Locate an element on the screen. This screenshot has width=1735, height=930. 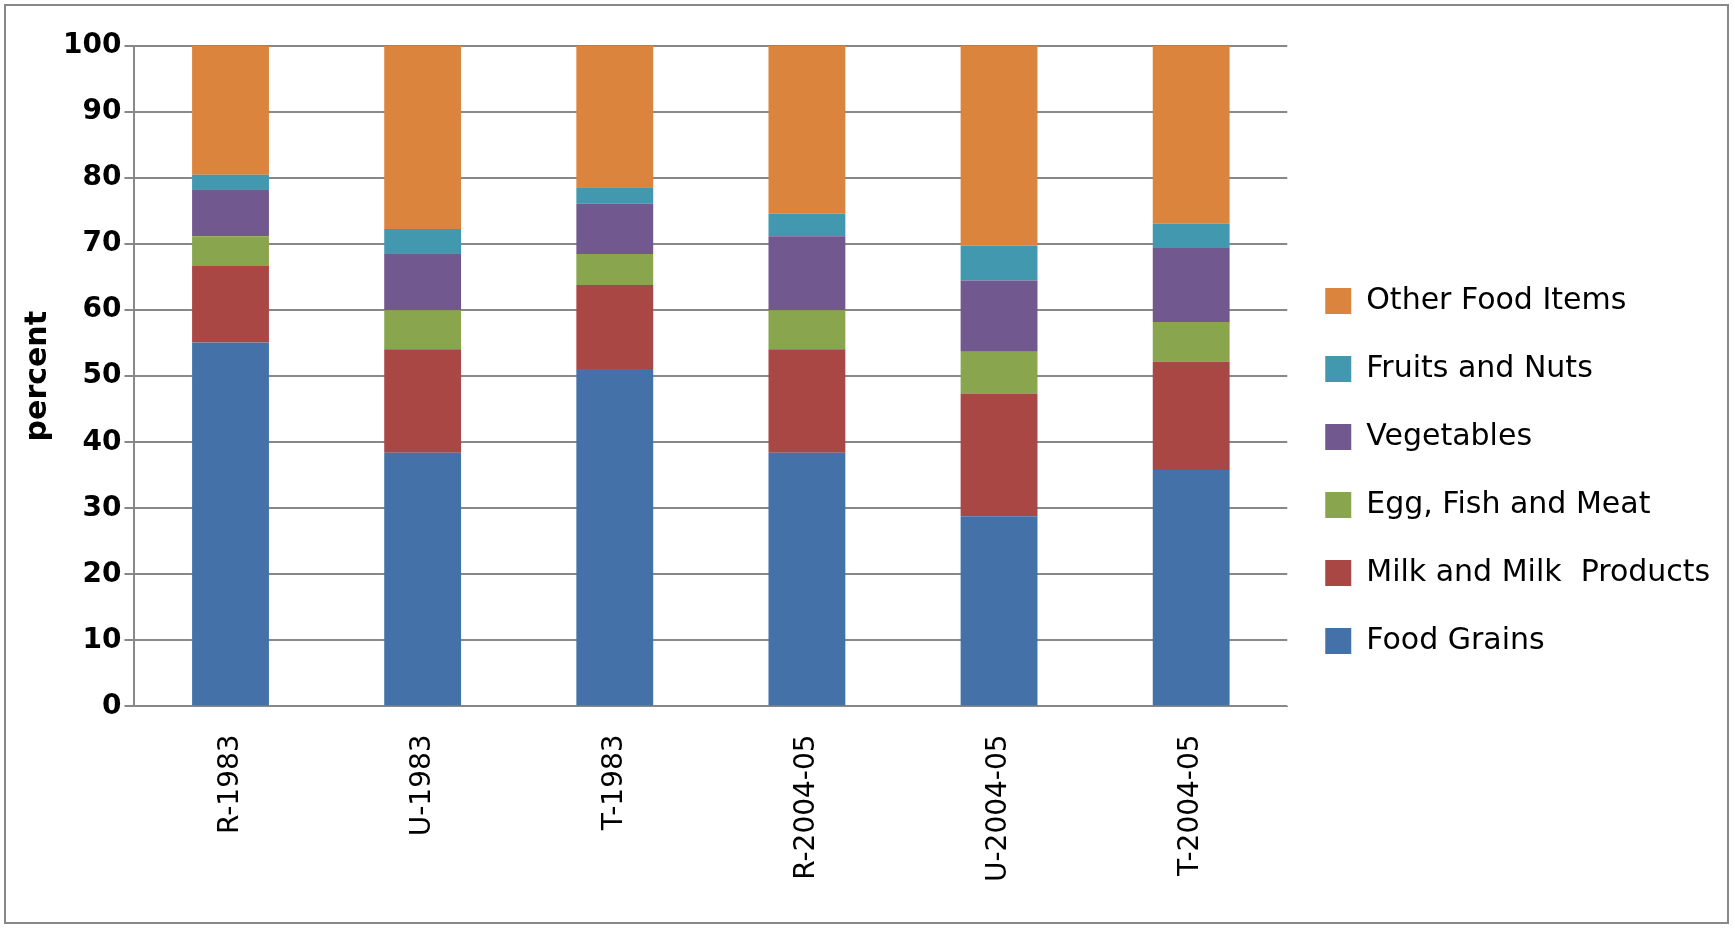
y-tick-label: 90 is located at coordinates (102, 110).